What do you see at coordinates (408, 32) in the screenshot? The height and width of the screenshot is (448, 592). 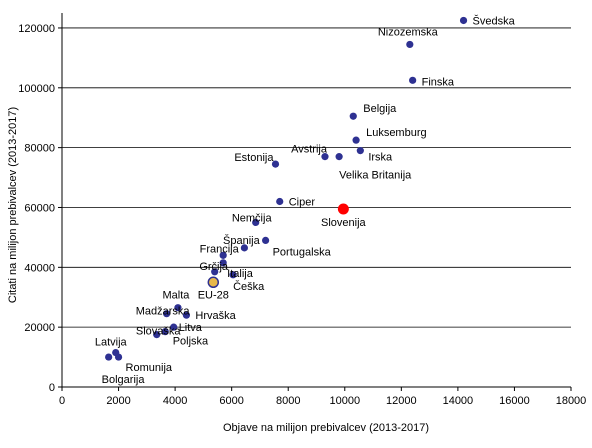 I see `label-point-nizozemska: Nizozemska` at bounding box center [408, 32].